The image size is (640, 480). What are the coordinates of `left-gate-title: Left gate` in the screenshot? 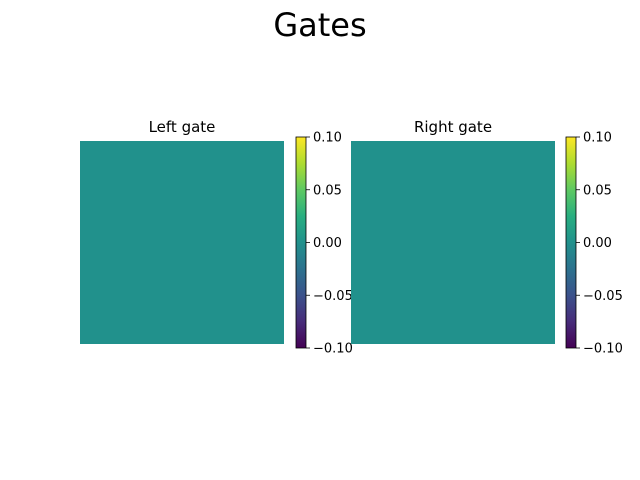 It's located at (182, 127).